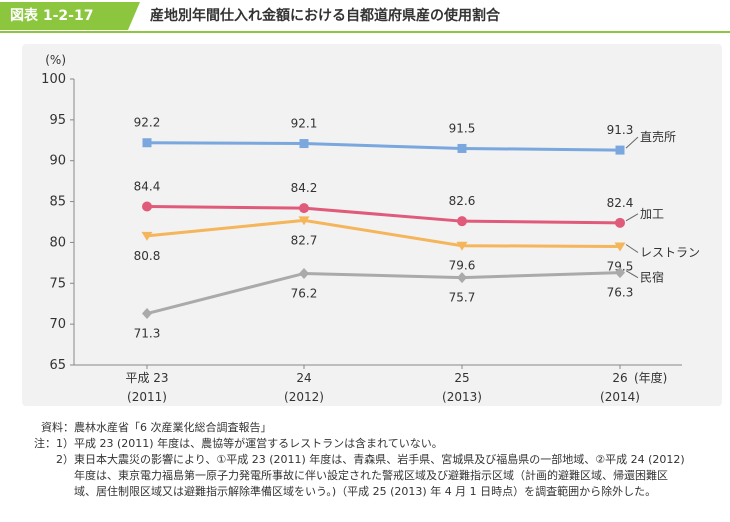  I want to click on x-tick-label-3: 26, so click(619, 378).